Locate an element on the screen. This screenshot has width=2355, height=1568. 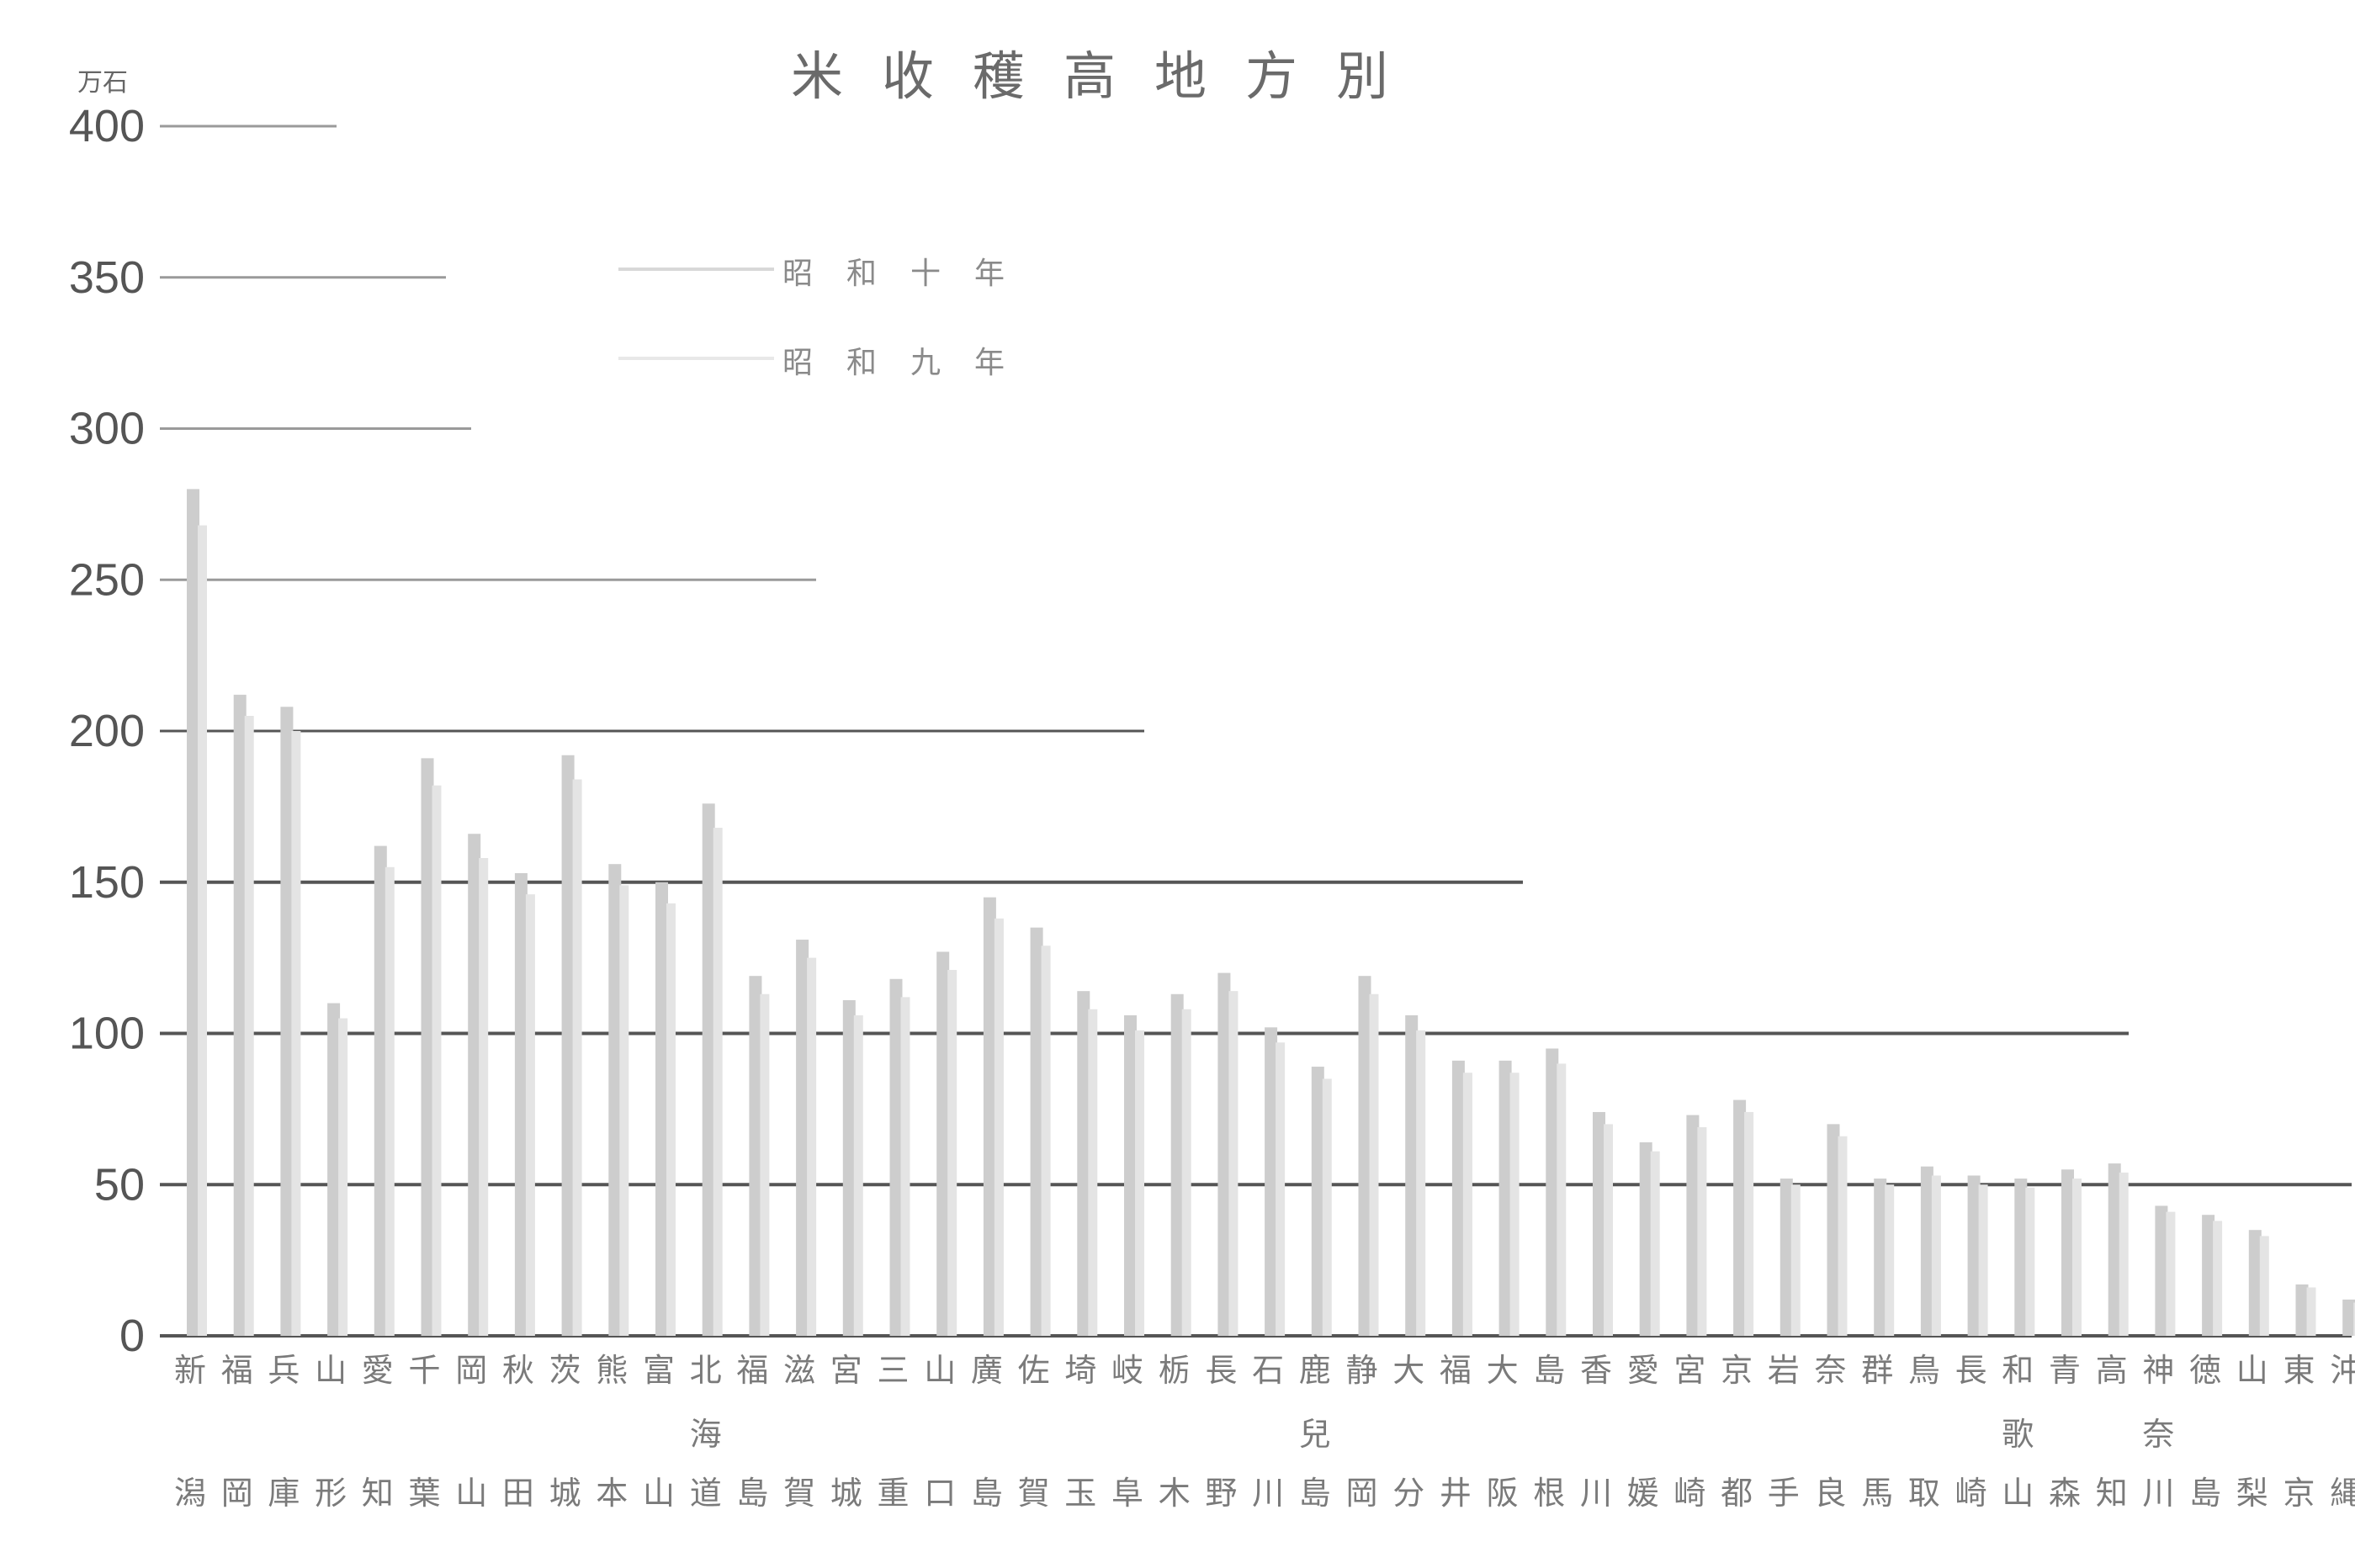
x-label-34-0: 岩 is located at coordinates (1784, 1370).